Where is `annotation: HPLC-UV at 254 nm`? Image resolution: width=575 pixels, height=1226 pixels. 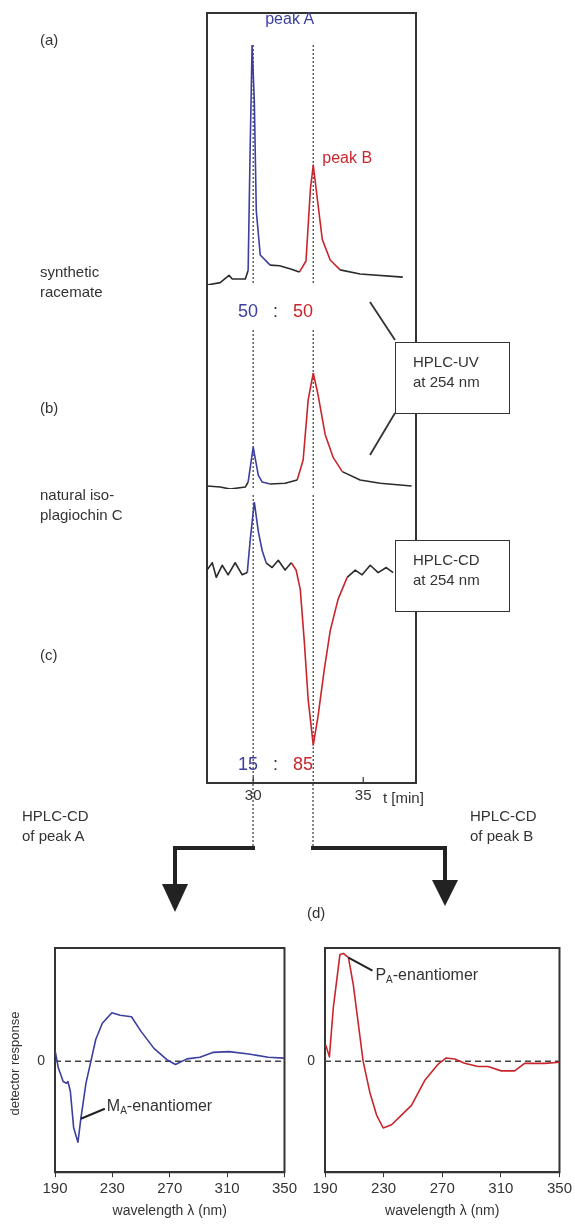
annotation: HPLC-UV at 254 nm is located at coordinates (447, 371).